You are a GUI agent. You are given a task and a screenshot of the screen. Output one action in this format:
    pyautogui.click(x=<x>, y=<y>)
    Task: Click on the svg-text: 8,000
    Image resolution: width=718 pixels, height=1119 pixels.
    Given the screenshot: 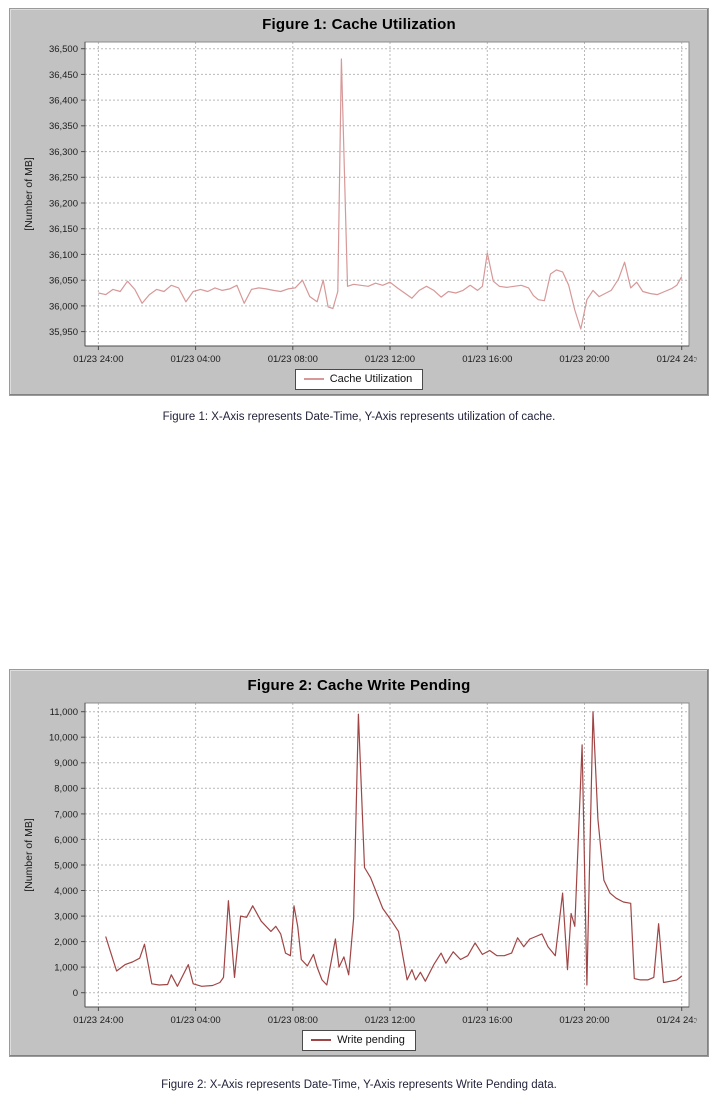 What is the action you would take?
    pyautogui.click(x=66, y=789)
    